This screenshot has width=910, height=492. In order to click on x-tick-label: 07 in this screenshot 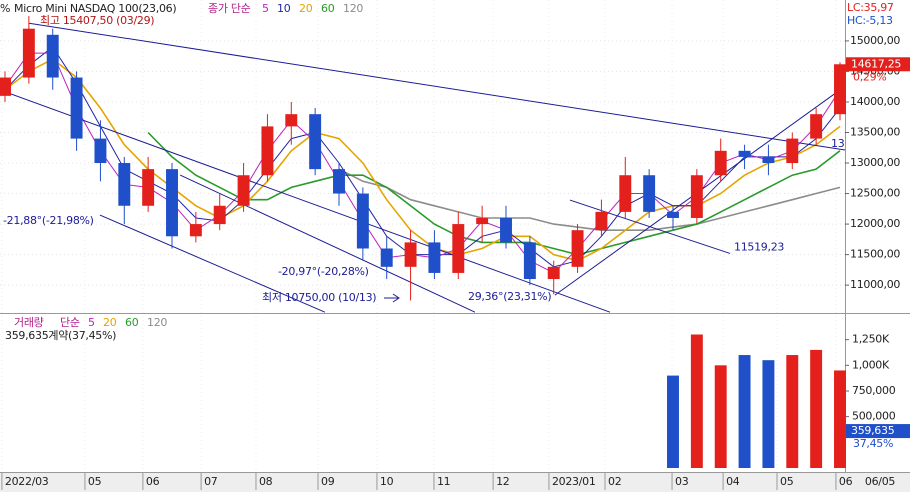, I will do `click(211, 481)`.